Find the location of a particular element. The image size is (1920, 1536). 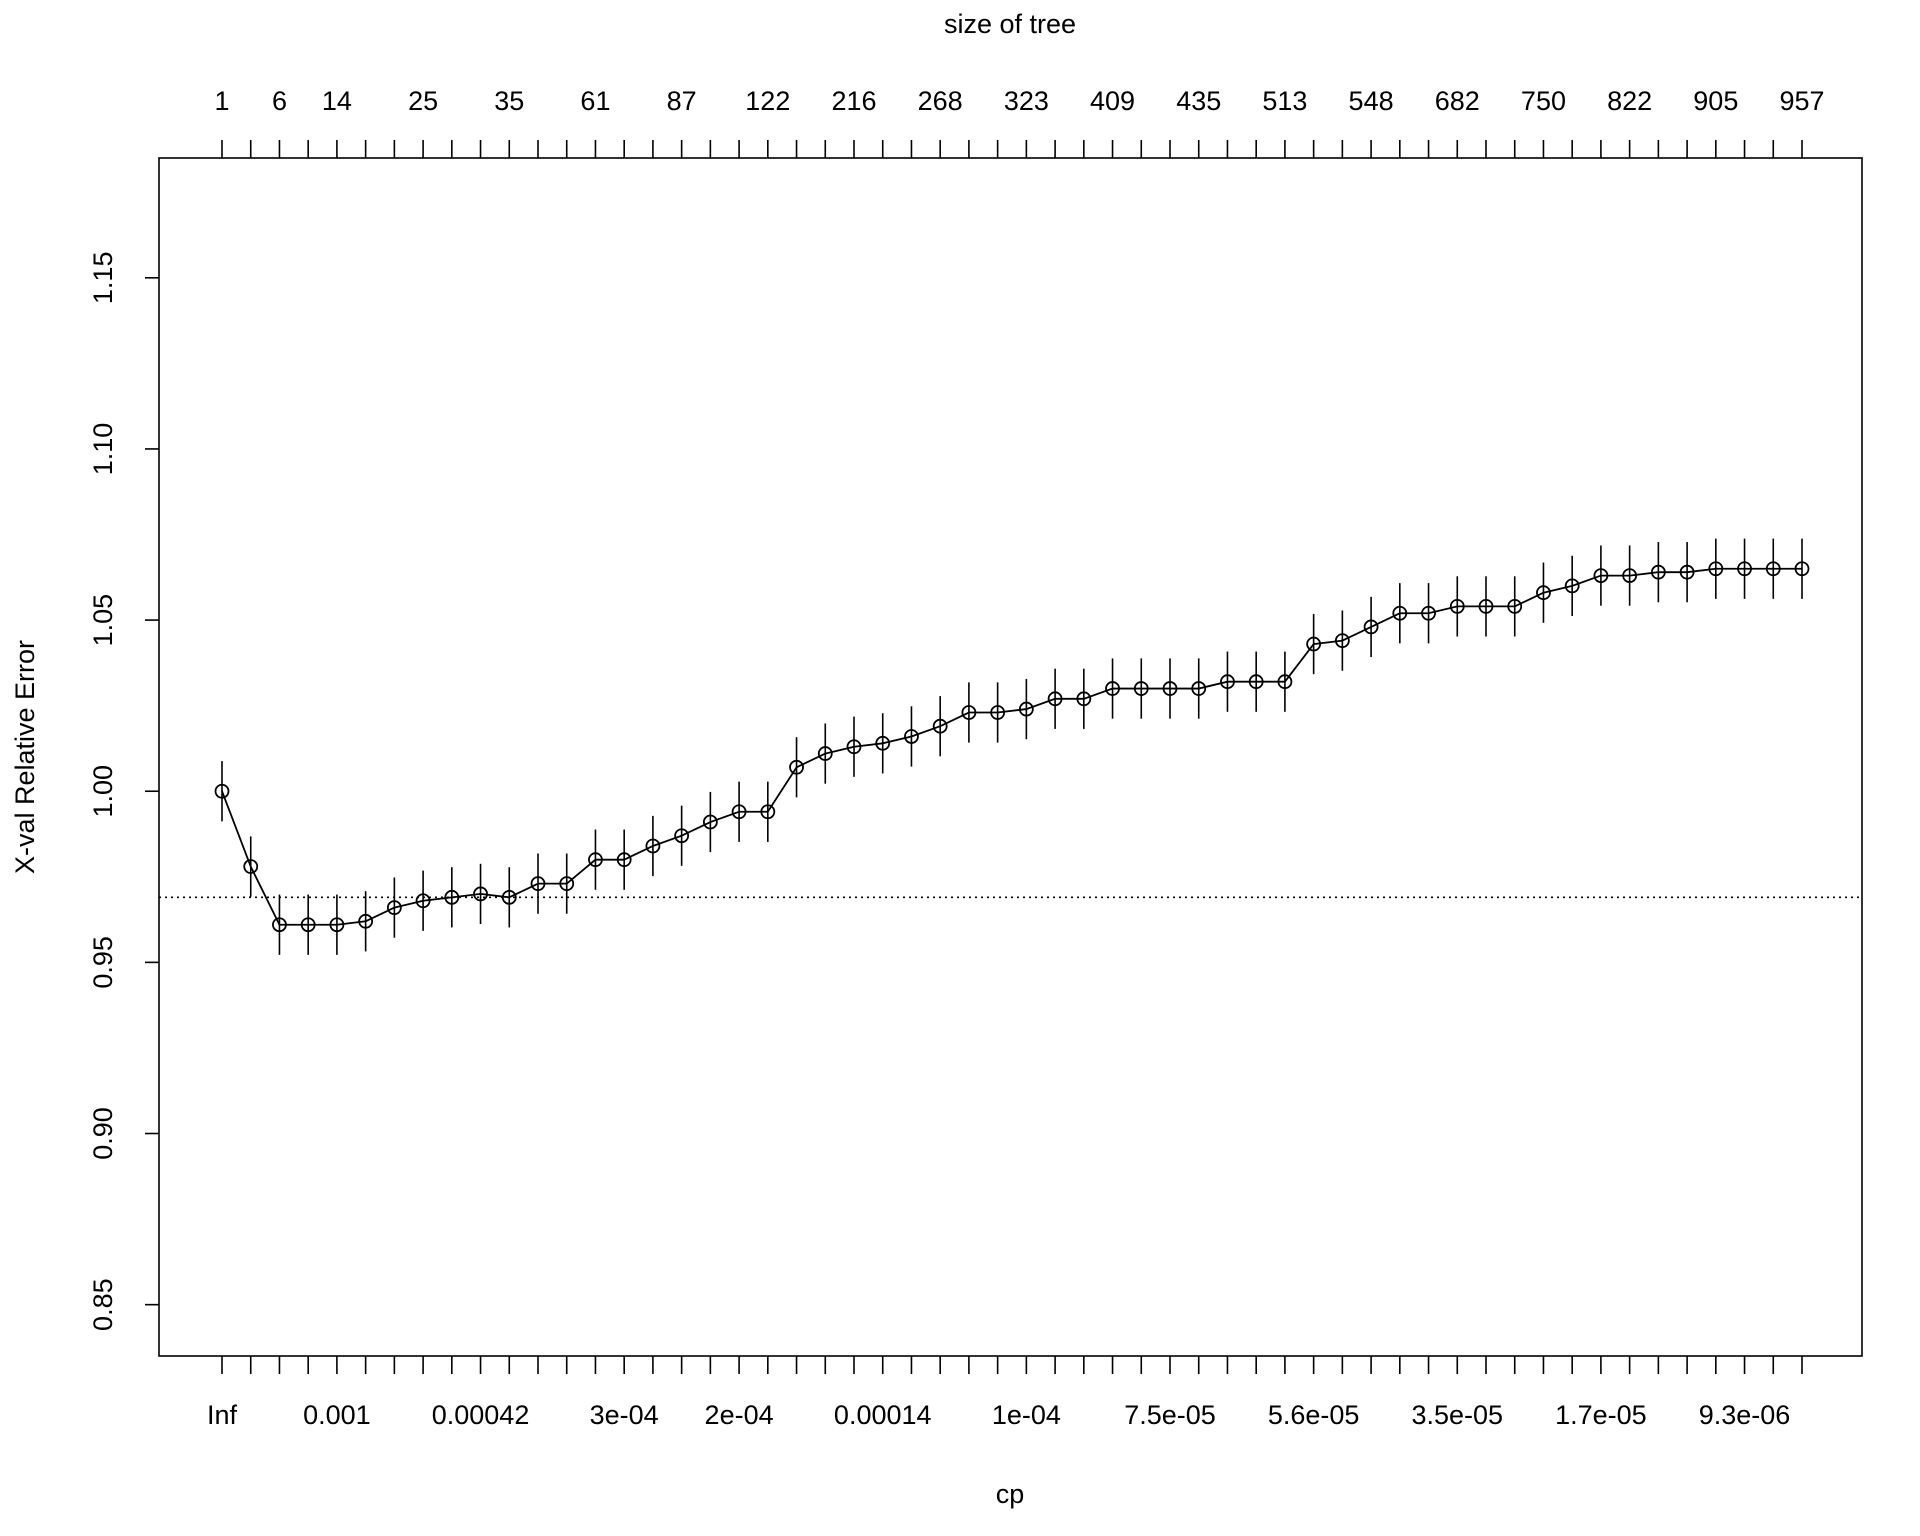

top-tick-label: 957 is located at coordinates (1801, 101).